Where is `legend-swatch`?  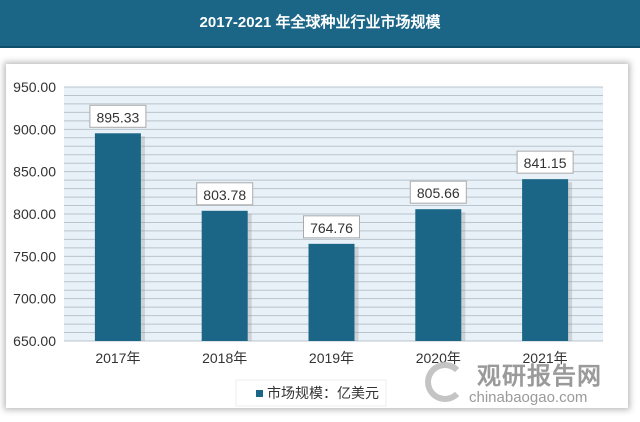
legend-swatch is located at coordinates (259, 393).